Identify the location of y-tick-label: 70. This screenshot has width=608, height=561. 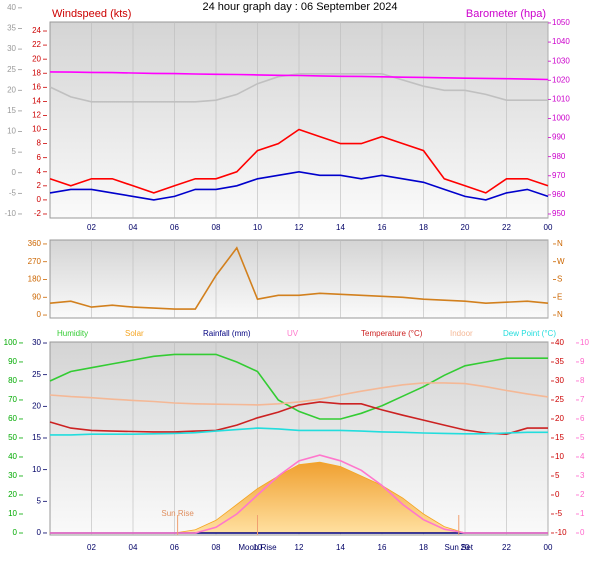
(12, 399).